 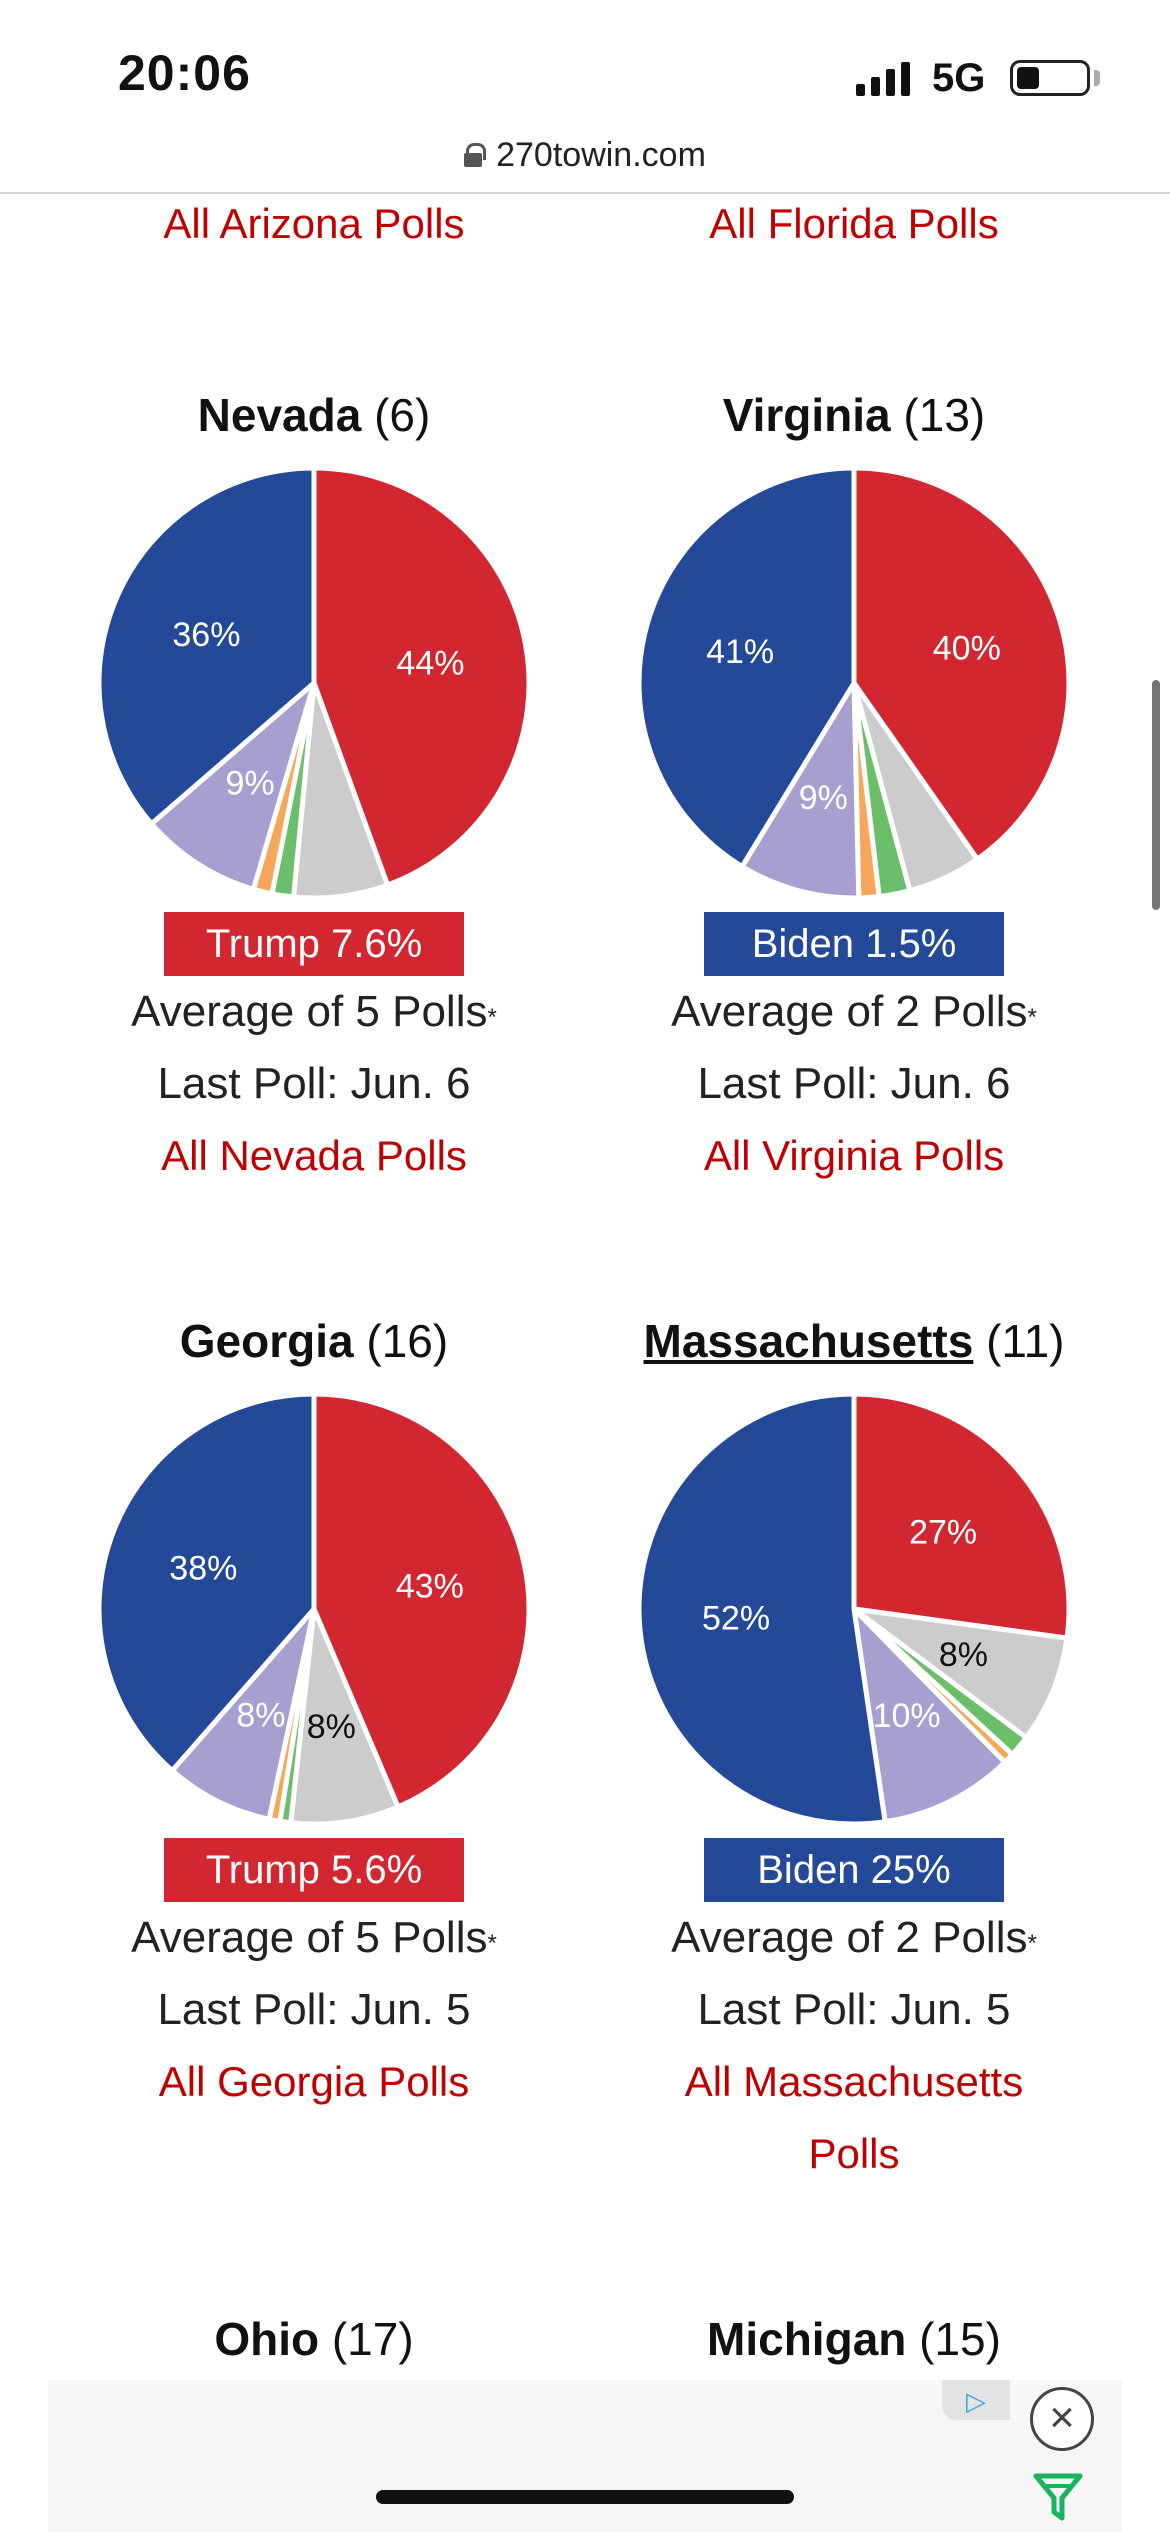 What do you see at coordinates (184, 73) in the screenshot?
I see `clock: 20:06` at bounding box center [184, 73].